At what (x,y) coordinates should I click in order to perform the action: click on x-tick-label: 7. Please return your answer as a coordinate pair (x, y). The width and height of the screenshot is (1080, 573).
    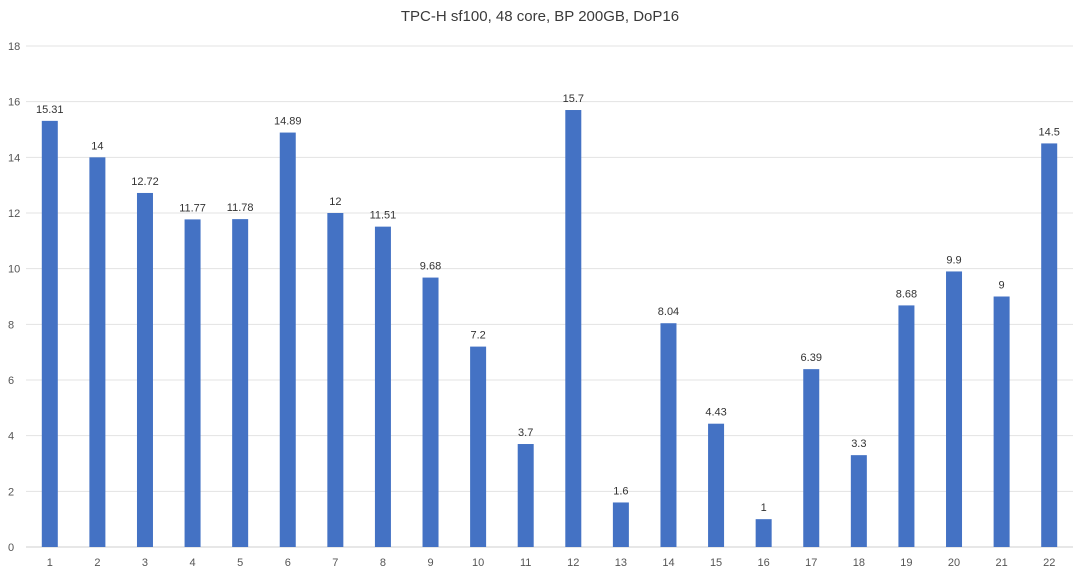
    Looking at the image, I should click on (335, 563).